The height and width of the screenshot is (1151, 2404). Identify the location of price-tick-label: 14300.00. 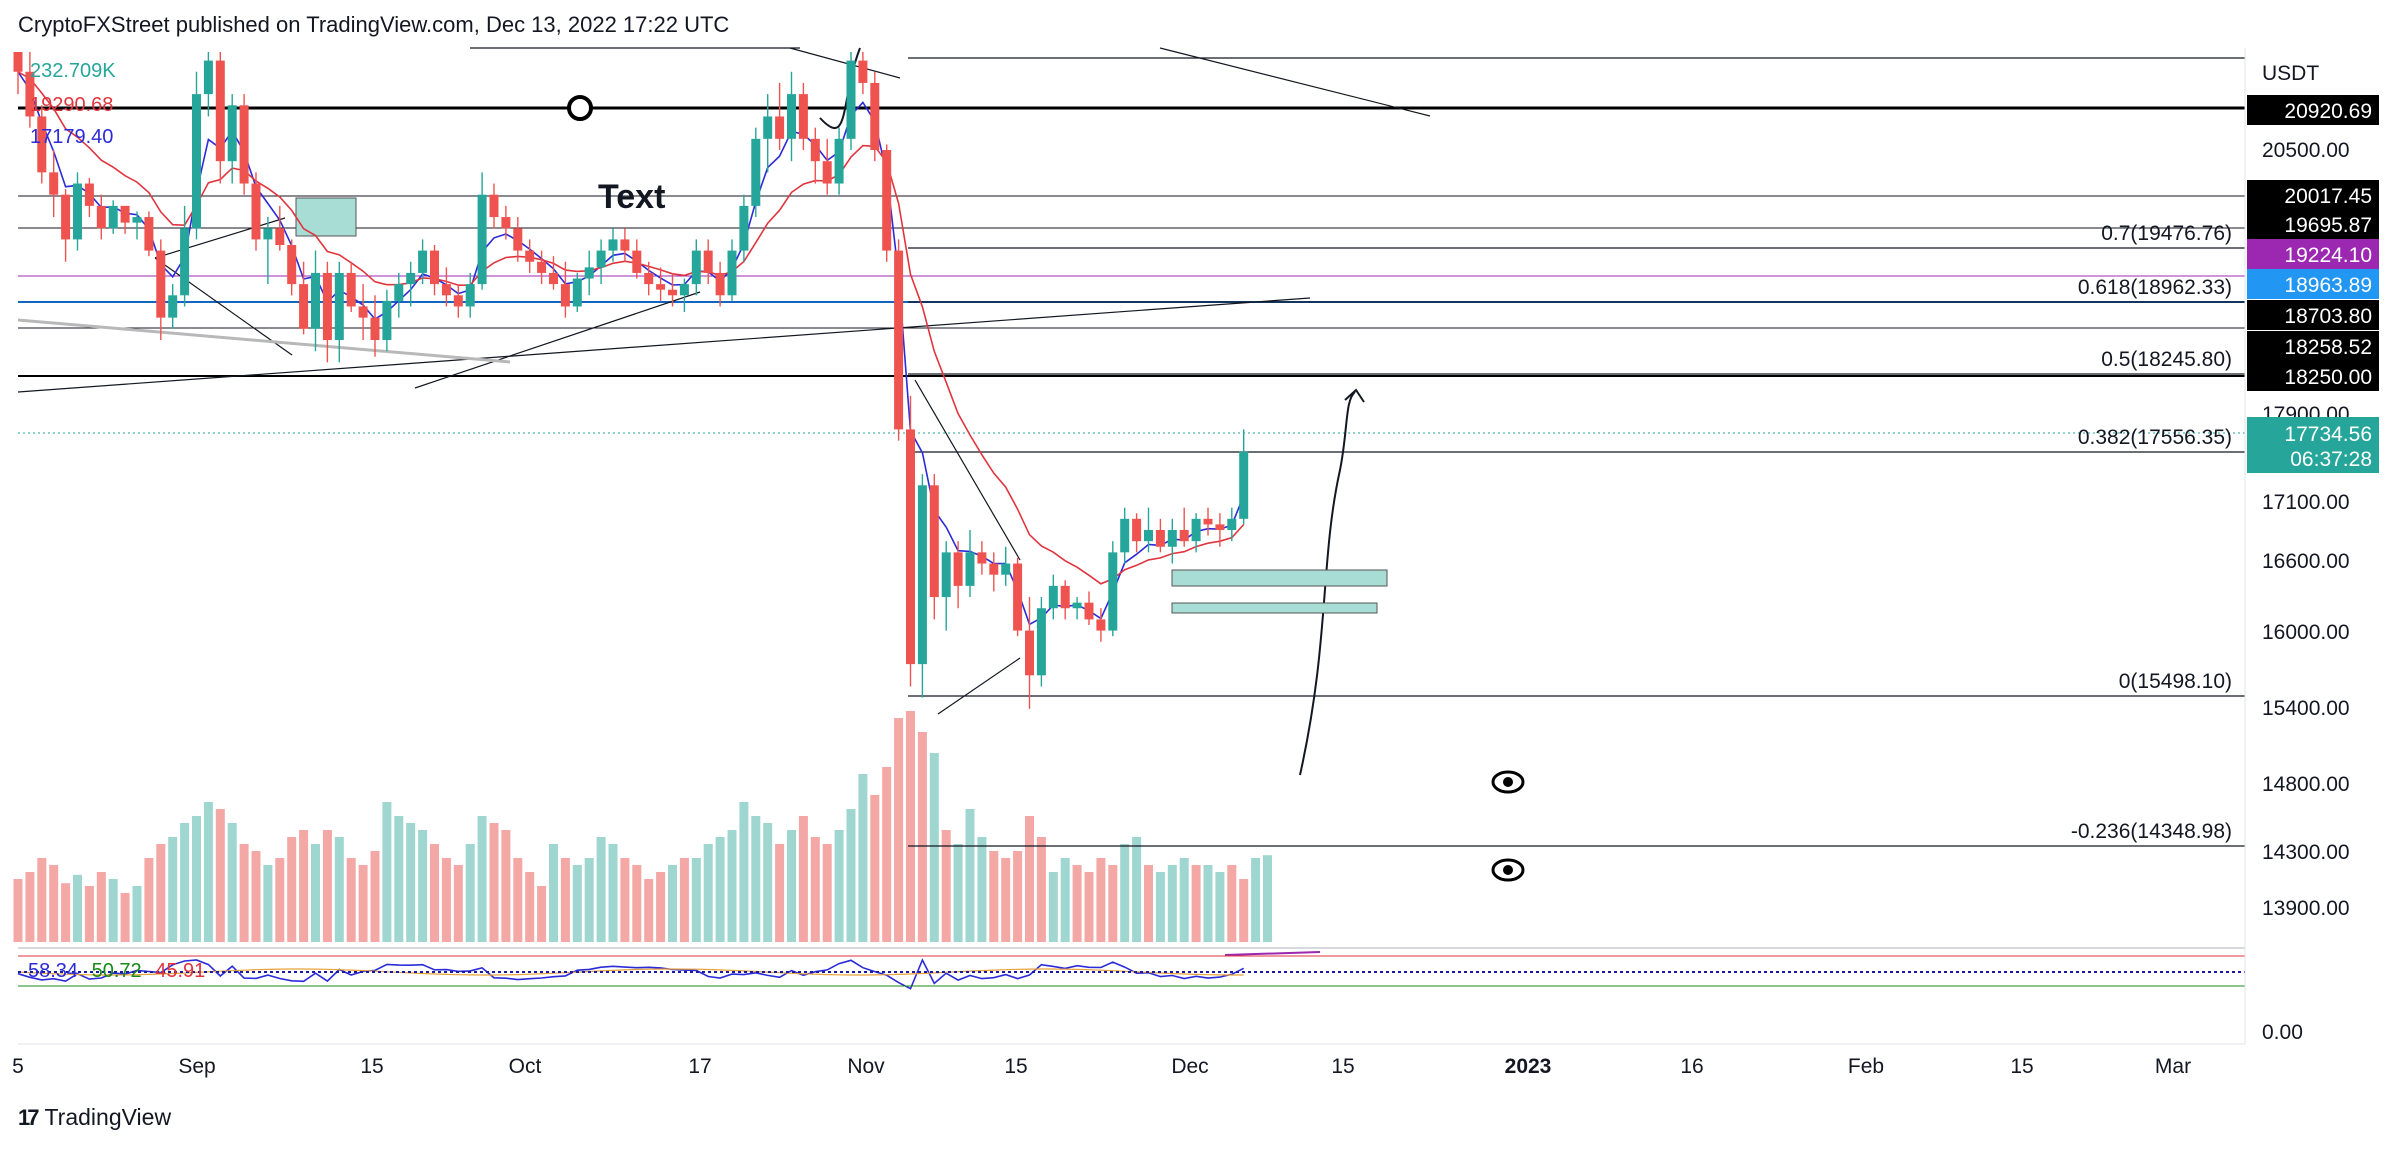
(2306, 852).